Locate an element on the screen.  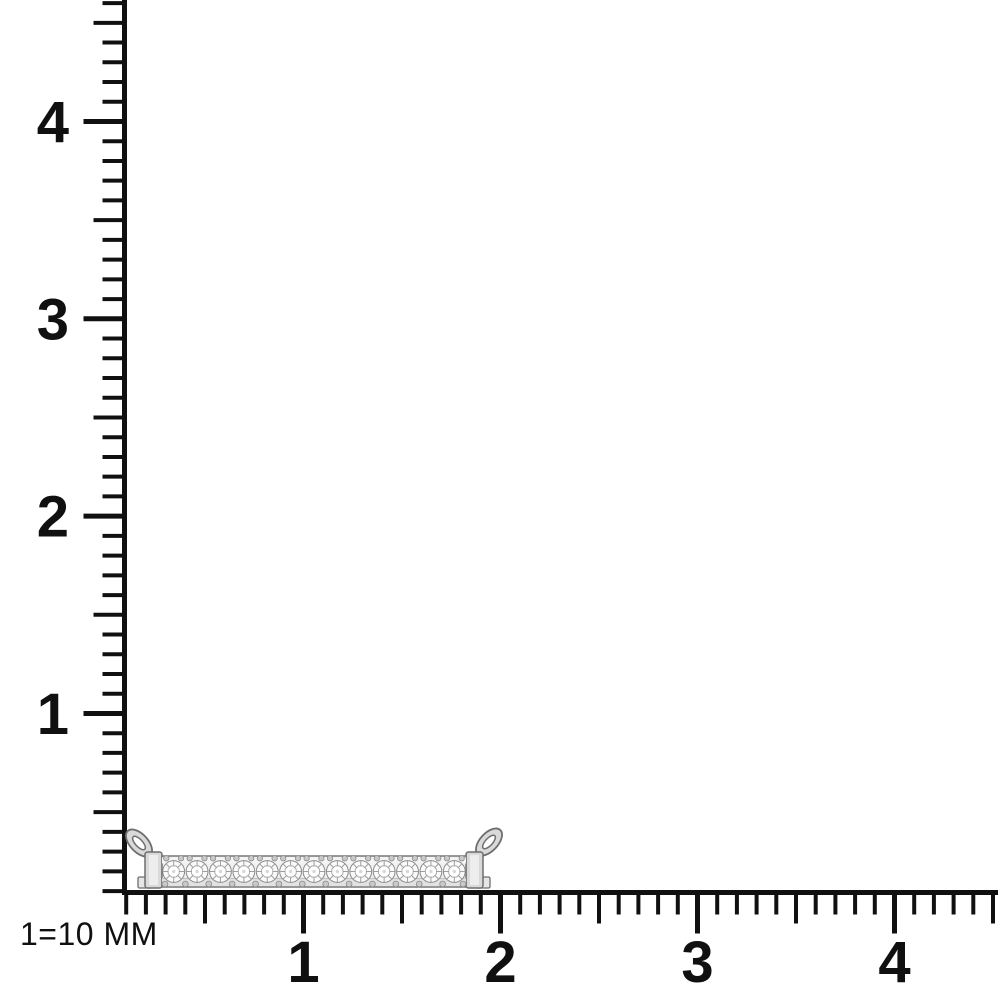
horizontal-ruler: 1 2 3 4 is located at coordinates (560, 942).